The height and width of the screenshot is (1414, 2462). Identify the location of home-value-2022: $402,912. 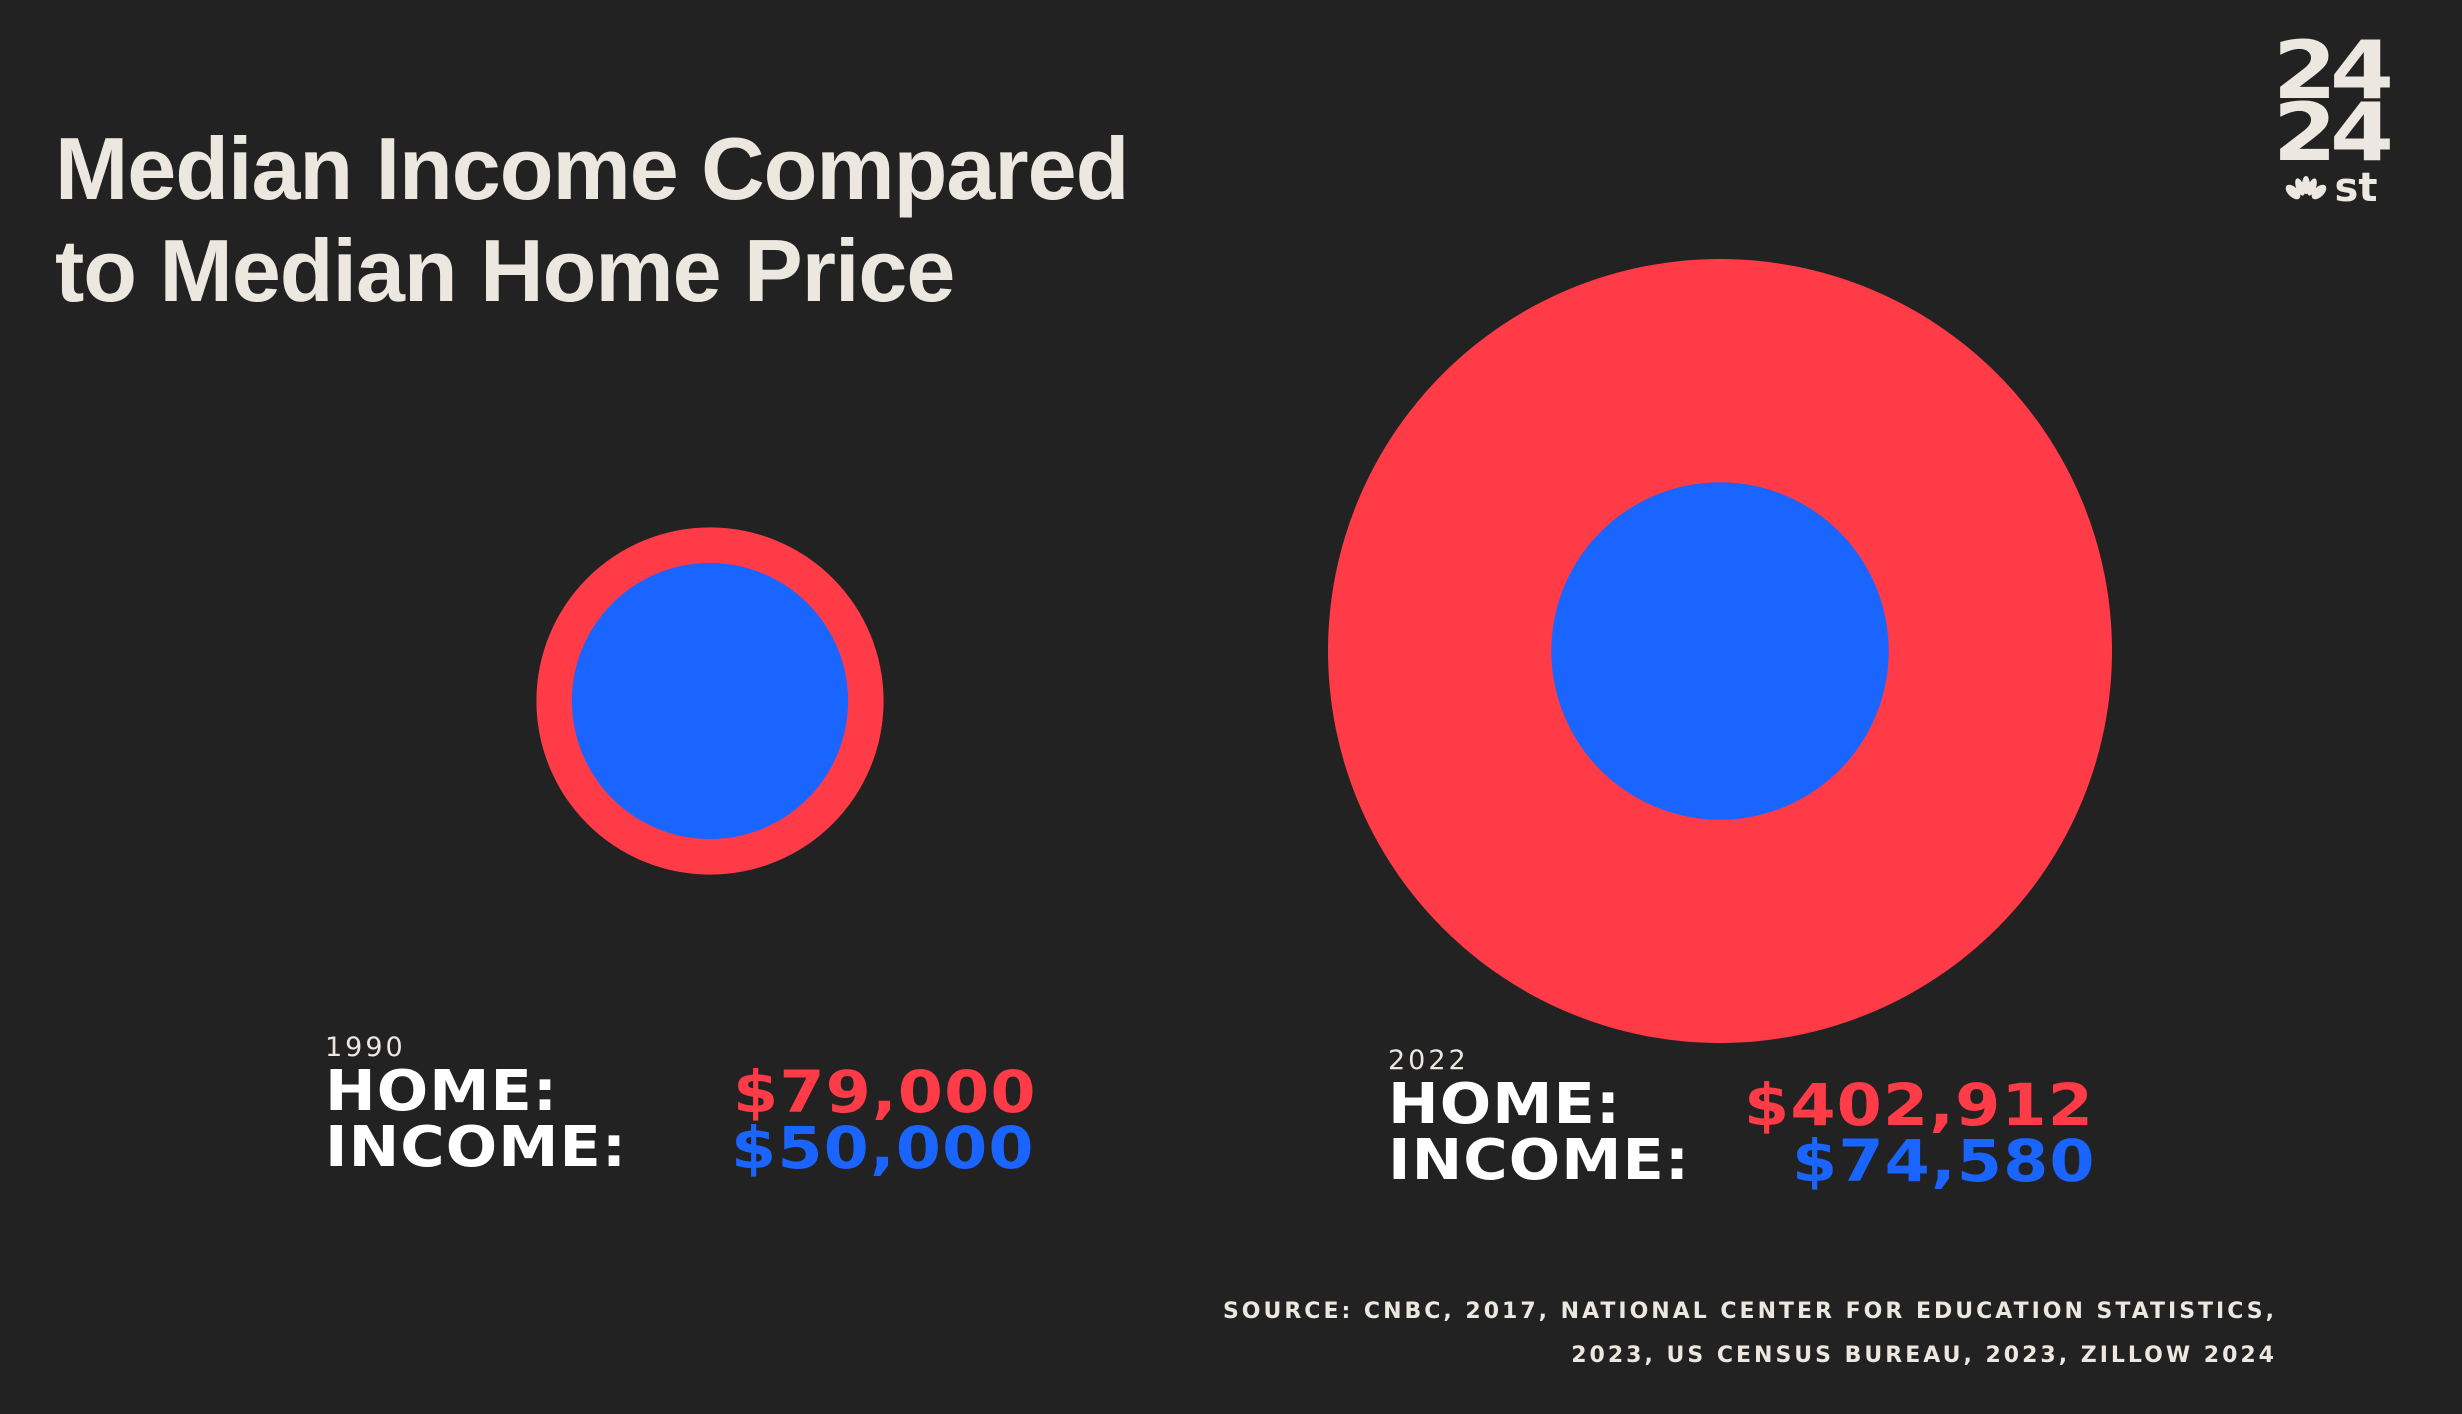
(1919, 1105).